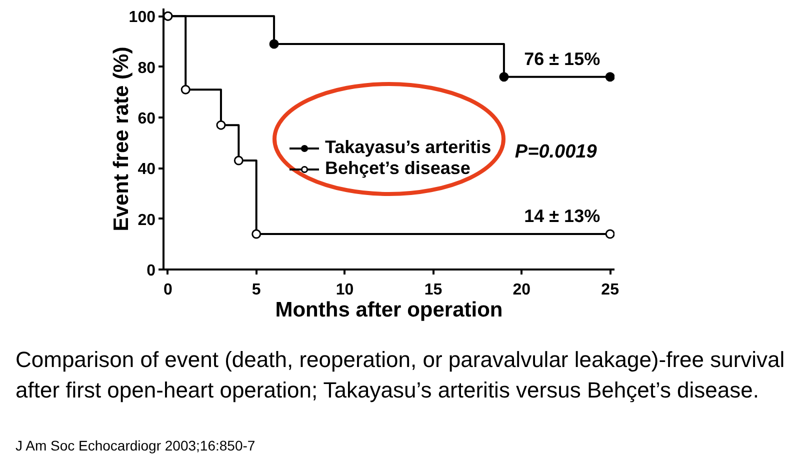  What do you see at coordinates (147, 220) in the screenshot?
I see `y-tick-label: 20` at bounding box center [147, 220].